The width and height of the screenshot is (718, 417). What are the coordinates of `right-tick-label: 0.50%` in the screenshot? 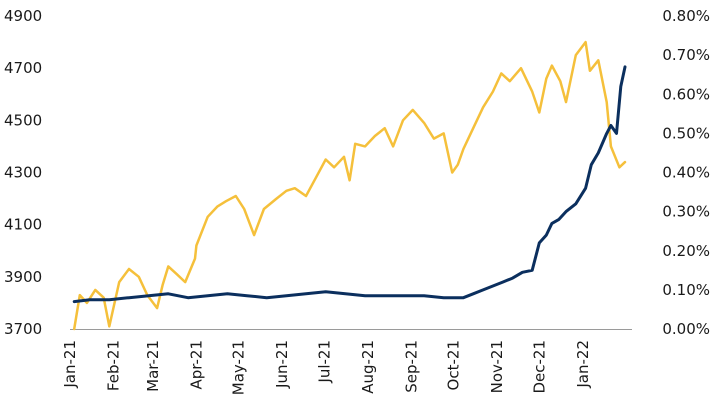 It's located at (686, 133).